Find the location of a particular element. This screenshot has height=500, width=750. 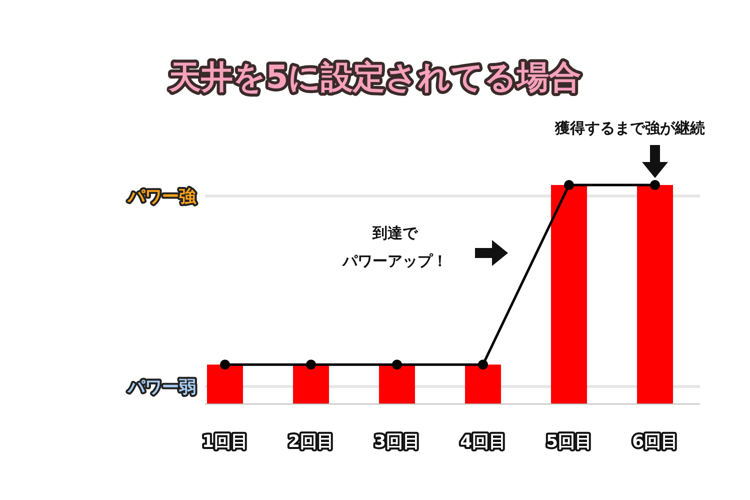

x-tick-label: 6回目 is located at coordinates (655, 442).